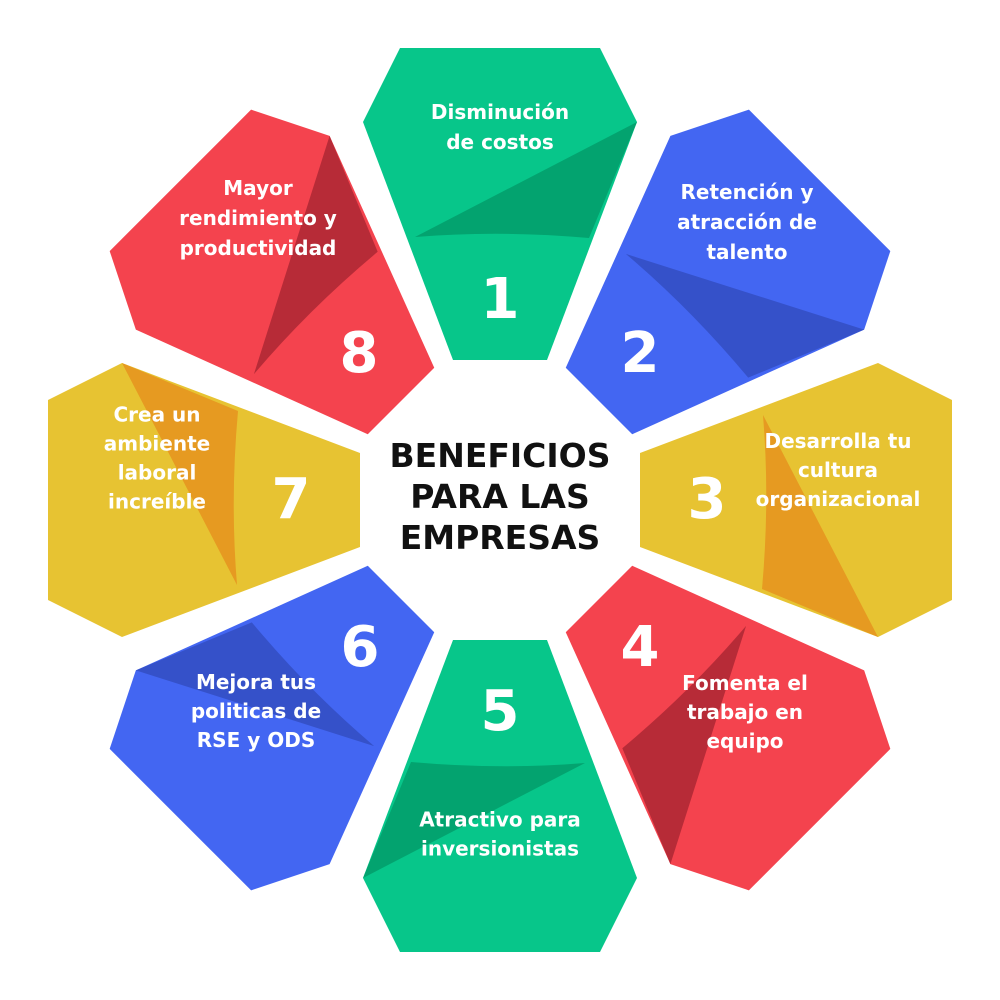 The image size is (1000, 1000). Describe the element at coordinates (258, 218) in the screenshot. I see `segment-8-label-line-2: rendimiento y` at that location.